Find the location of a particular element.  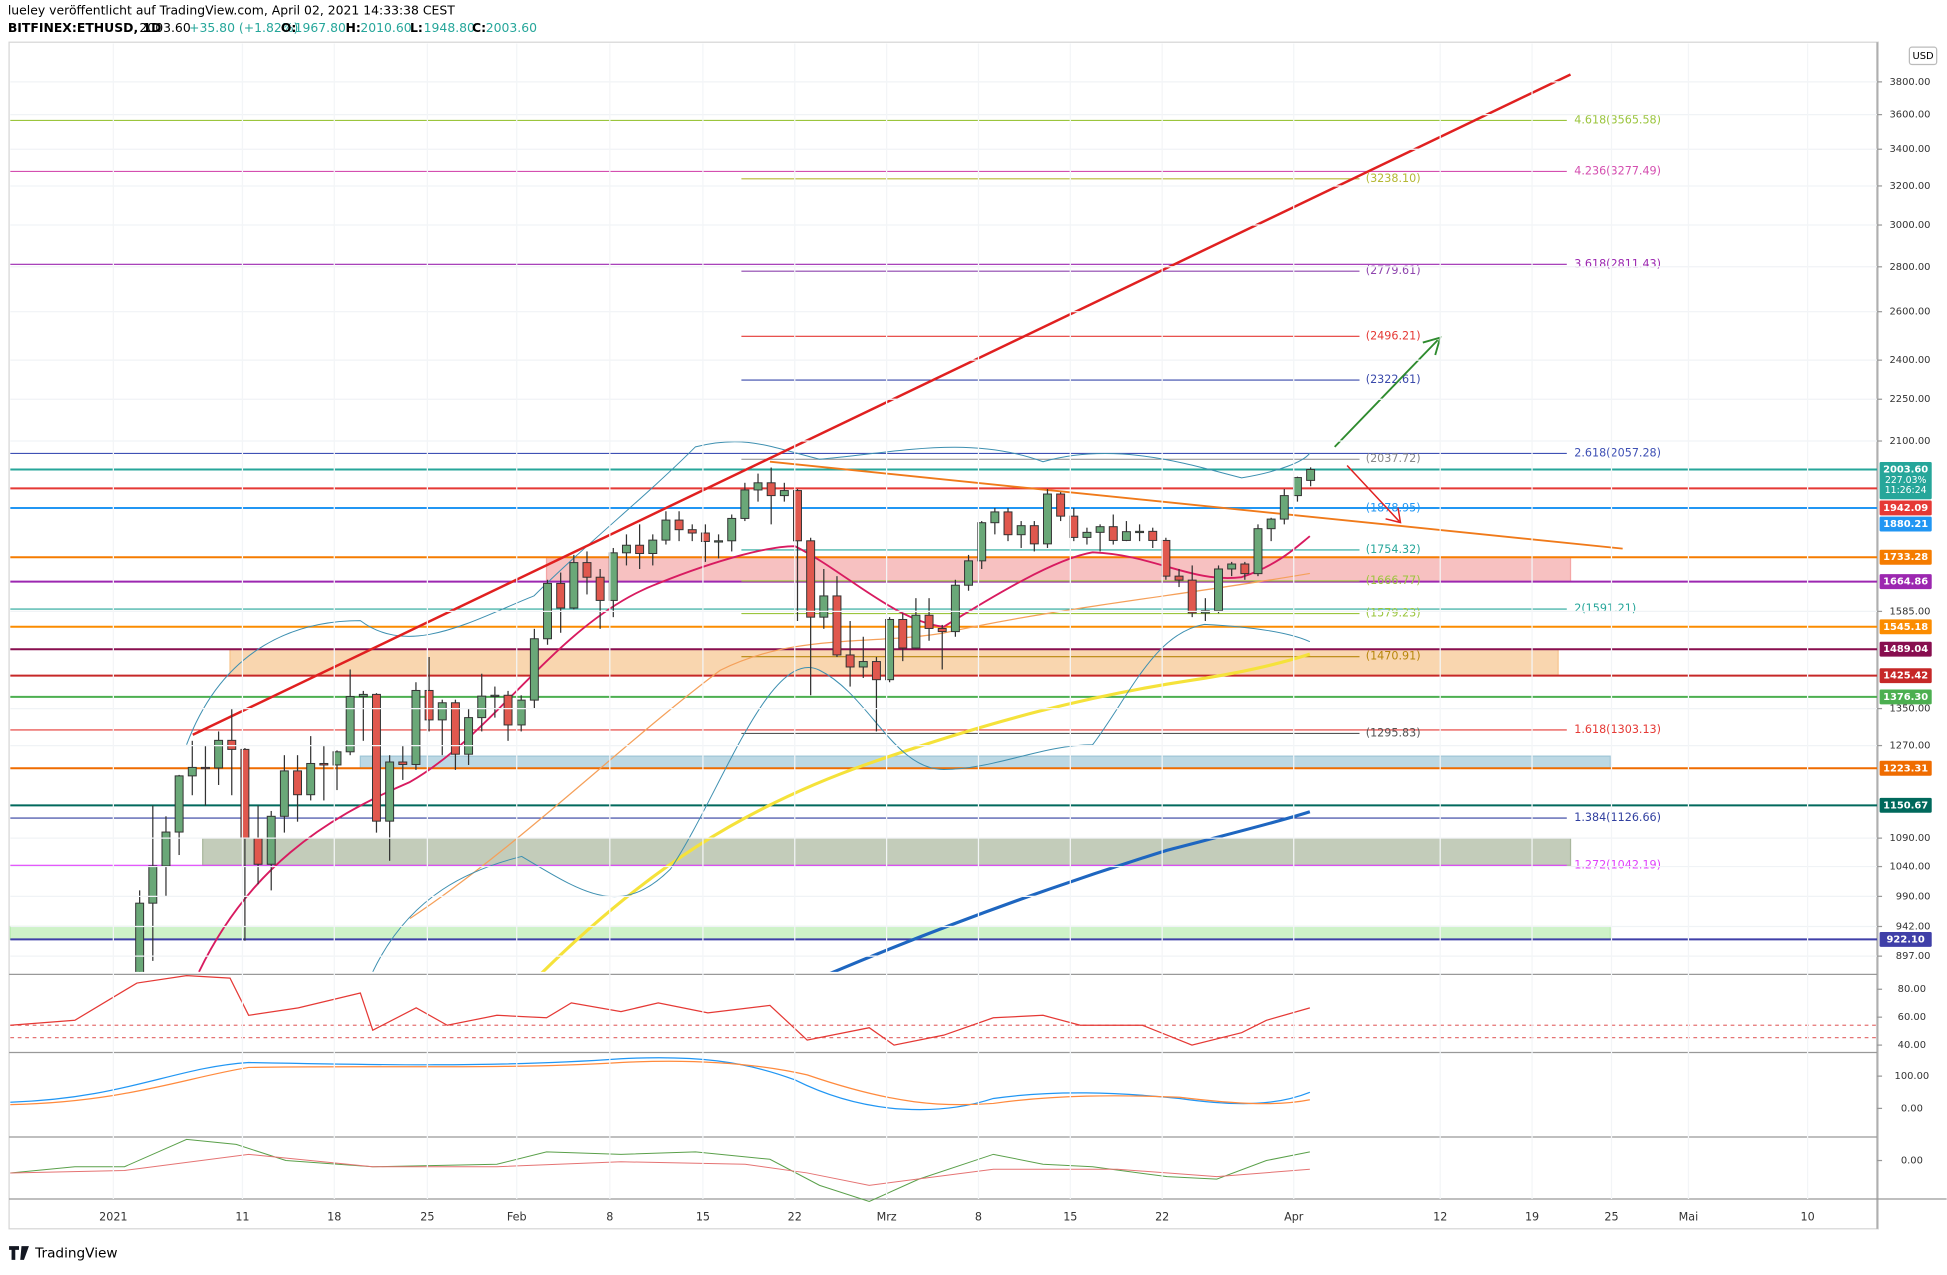

y-tick-label: 2100.00 is located at coordinates (1910, 441).